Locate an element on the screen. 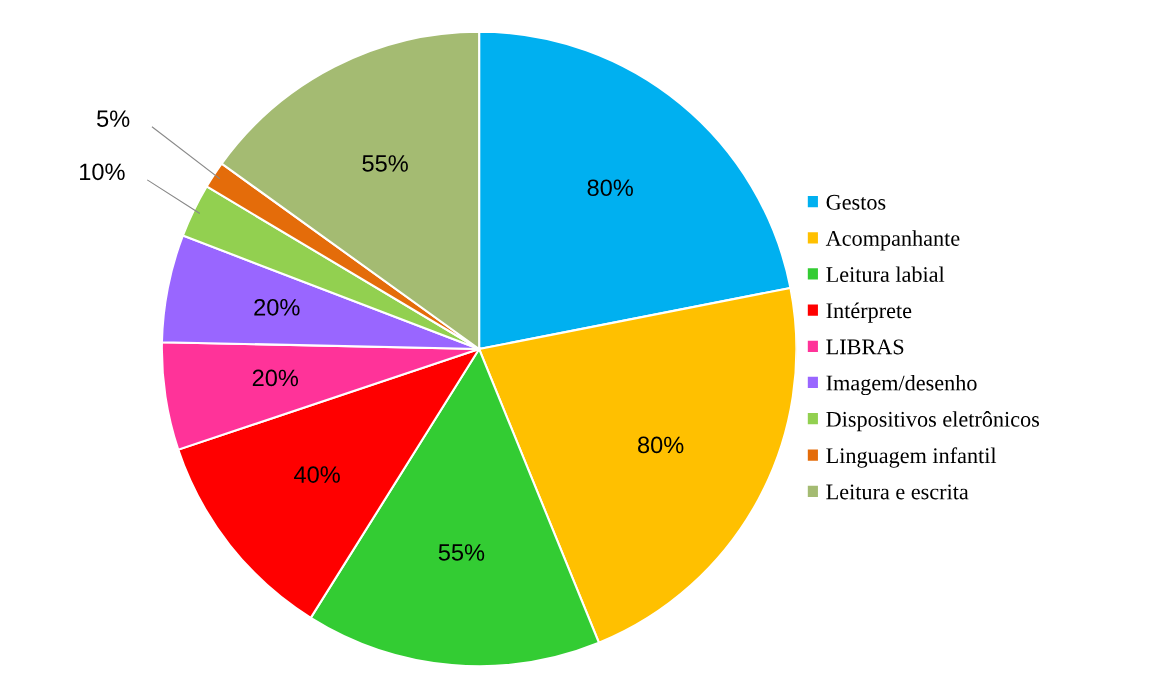  legend-label: Gestos is located at coordinates (856, 202).